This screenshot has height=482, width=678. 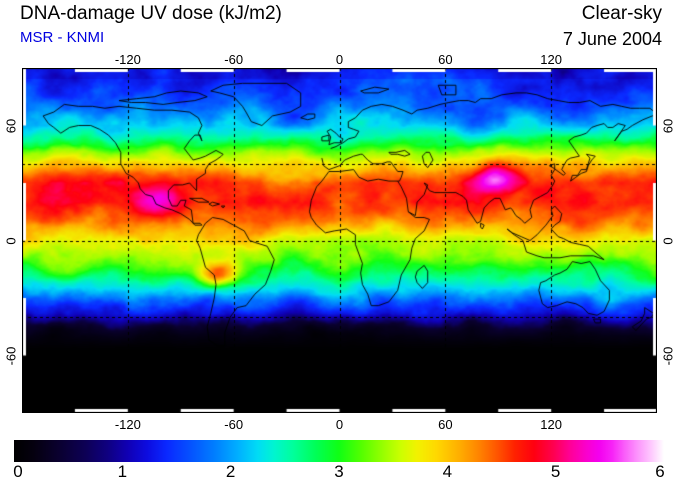 What do you see at coordinates (62, 37) in the screenshot?
I see `data-source: MSR - KNMI` at bounding box center [62, 37].